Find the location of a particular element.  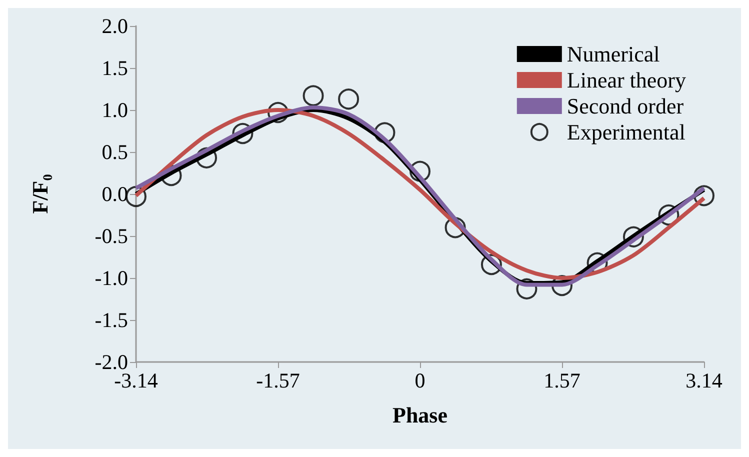

y-tick-label: 1.5 is located at coordinates (115, 68).